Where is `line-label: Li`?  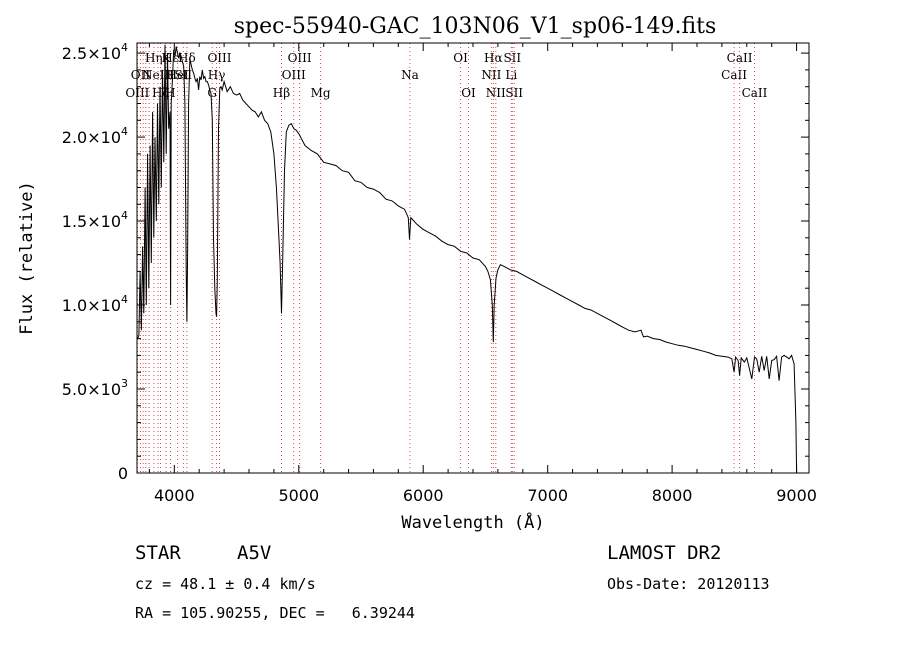 line-label: Li is located at coordinates (511, 75).